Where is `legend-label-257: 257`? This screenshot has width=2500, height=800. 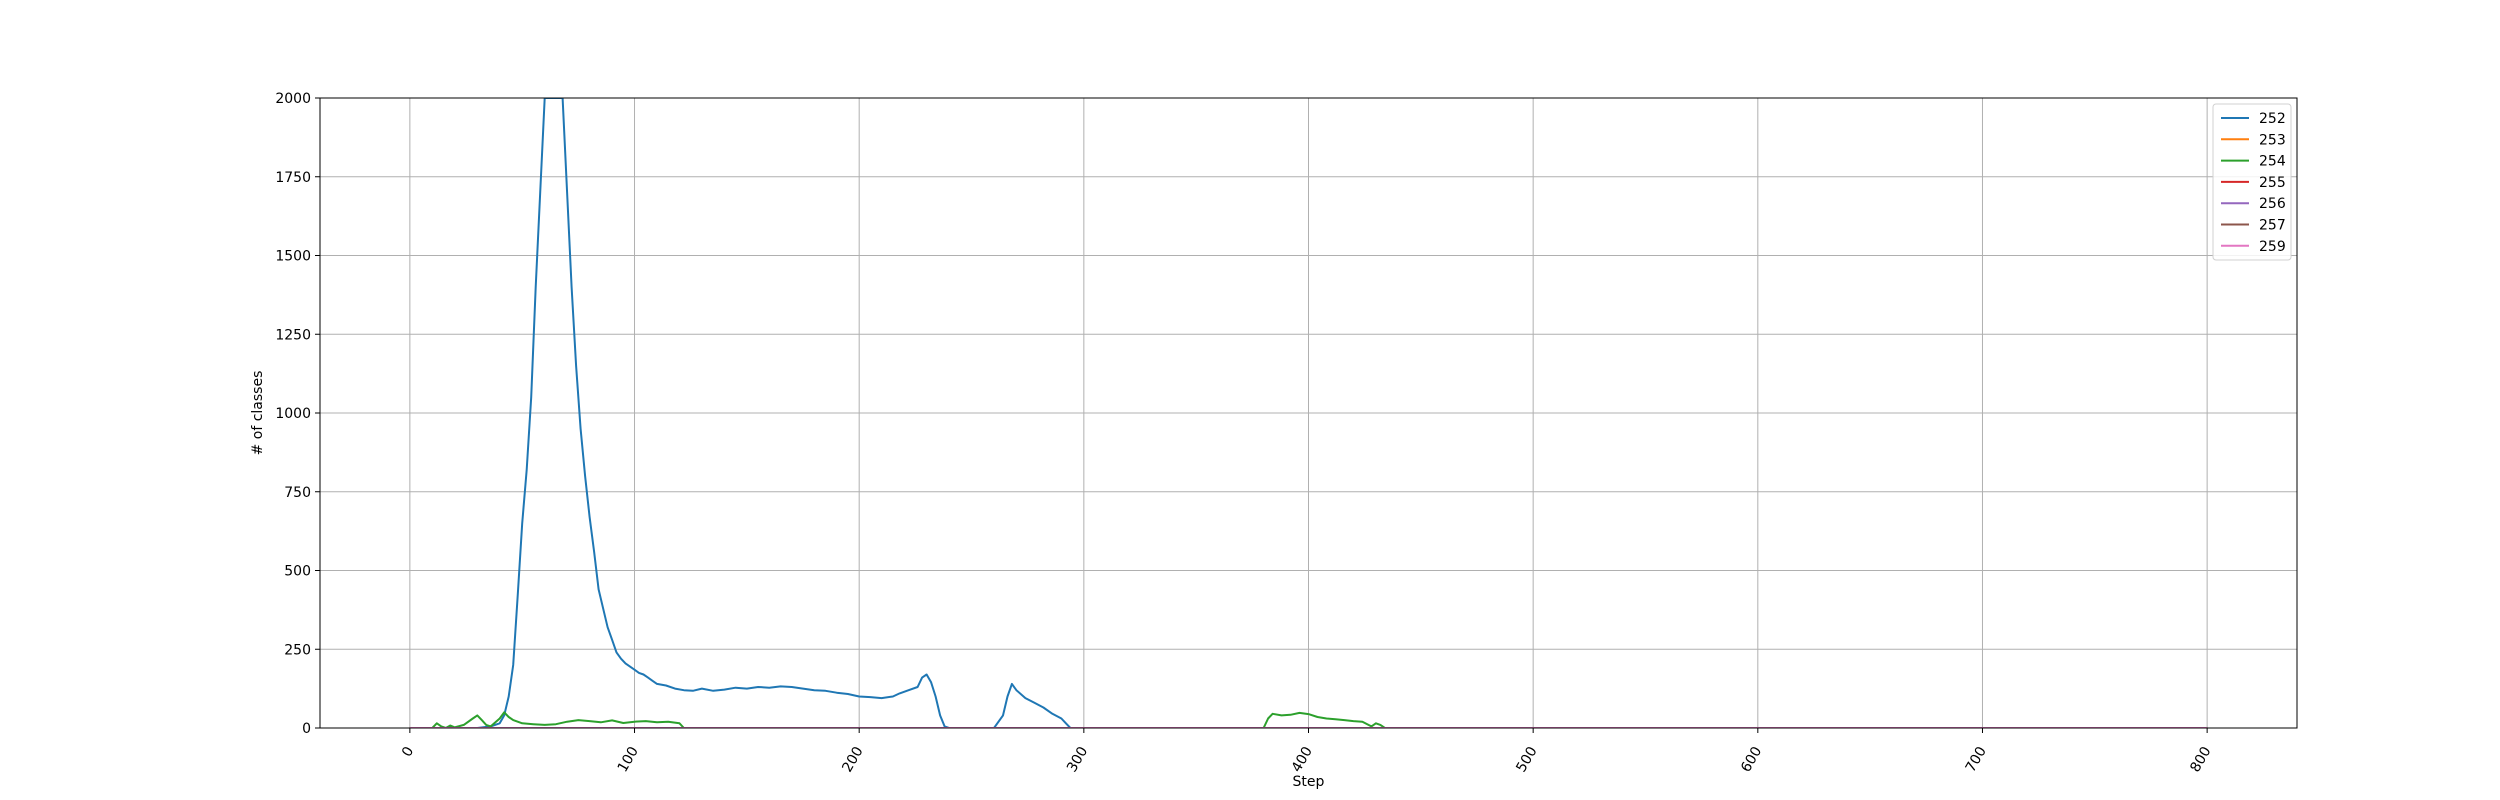
legend-label-257: 257 is located at coordinates (2272, 226).